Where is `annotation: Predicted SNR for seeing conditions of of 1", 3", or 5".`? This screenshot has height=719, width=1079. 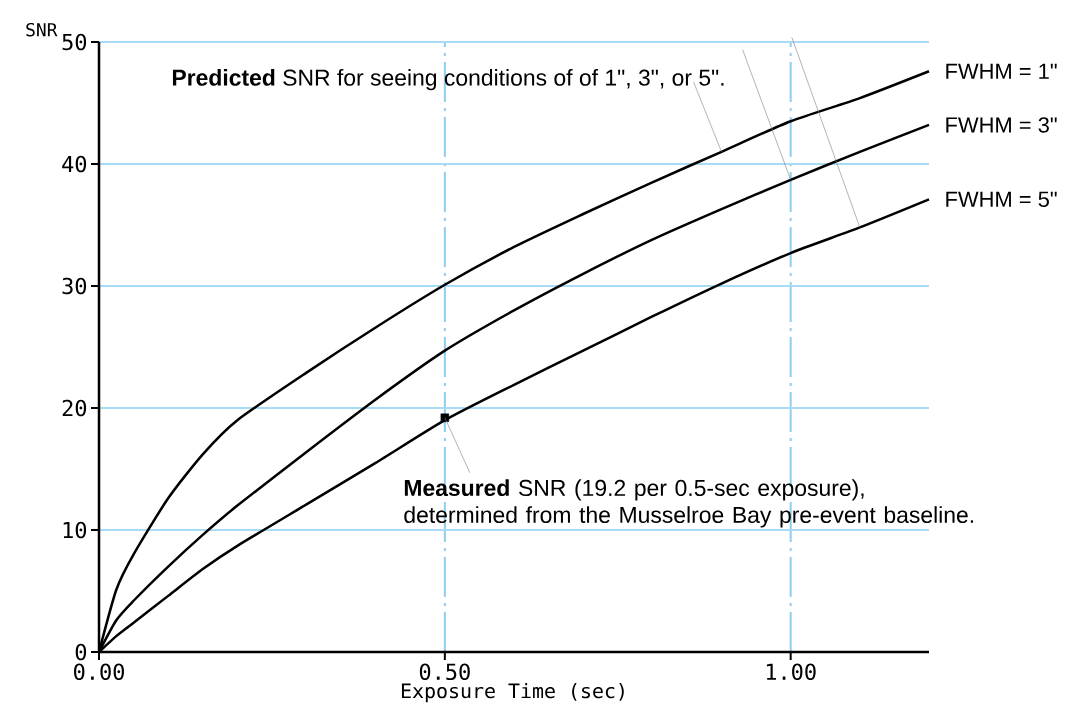
annotation: Predicted SNR for seeing conditions of of 1", 3", or 5". is located at coordinates (448, 79).